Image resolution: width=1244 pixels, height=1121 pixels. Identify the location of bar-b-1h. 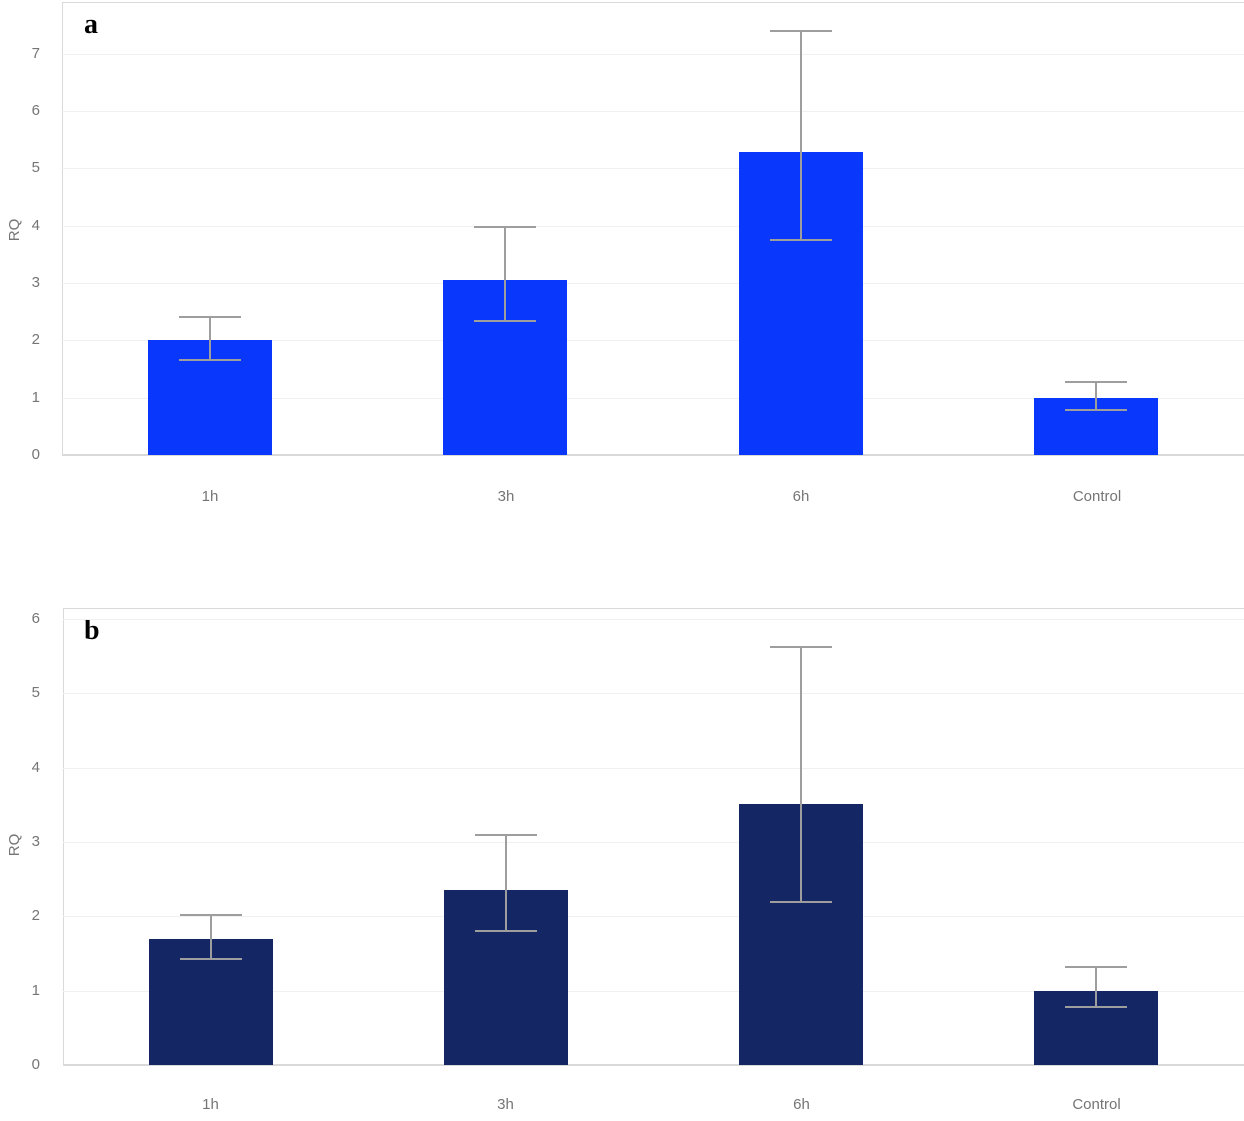
(211, 1002).